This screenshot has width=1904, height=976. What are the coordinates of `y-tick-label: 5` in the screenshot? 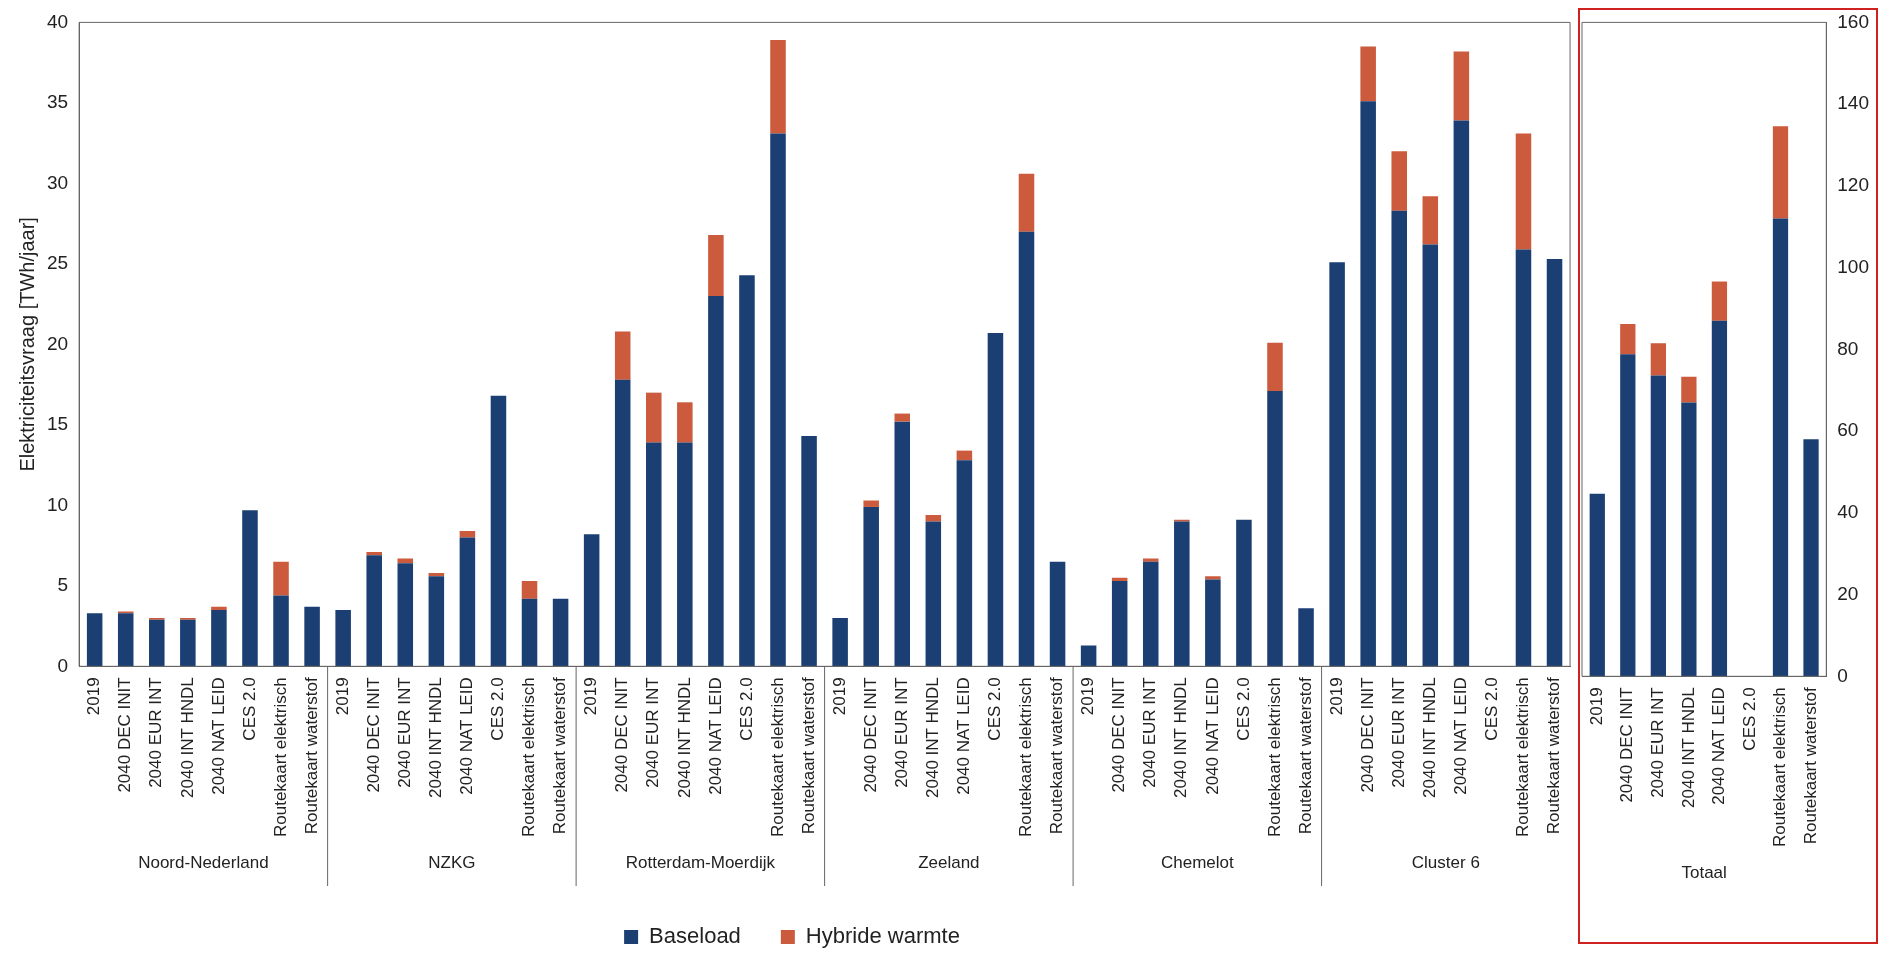 It's located at (63, 585).